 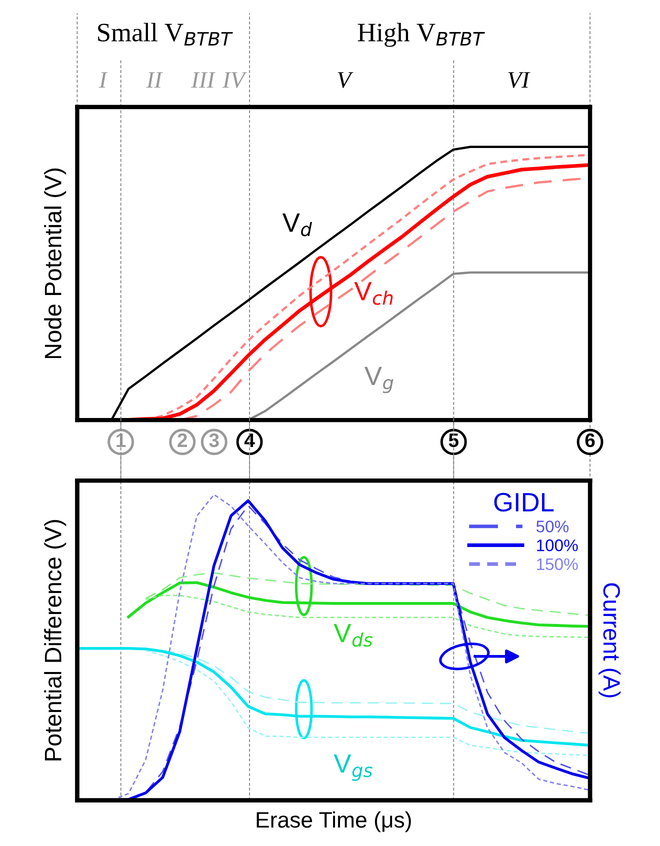 What do you see at coordinates (552, 526) in the screenshot?
I see `legend-label: 50%` at bounding box center [552, 526].